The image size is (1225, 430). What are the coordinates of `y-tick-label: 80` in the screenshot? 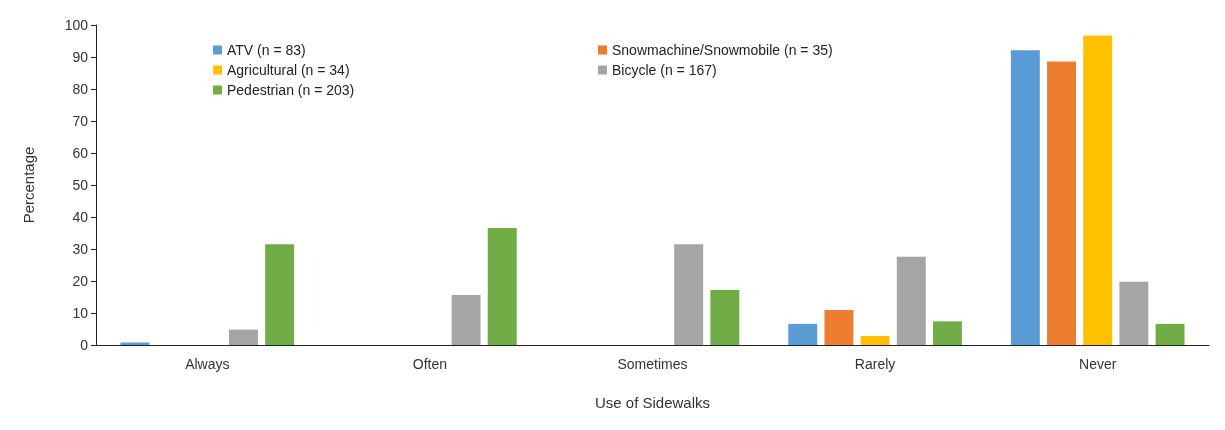 It's located at (80, 89).